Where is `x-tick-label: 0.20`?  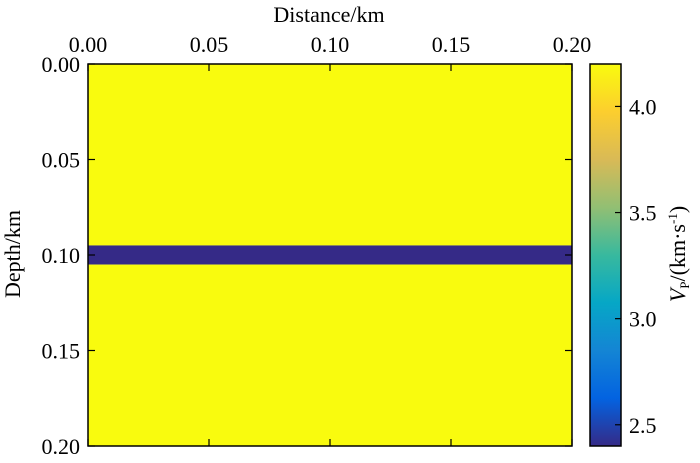 x-tick-label: 0.20 is located at coordinates (572, 44).